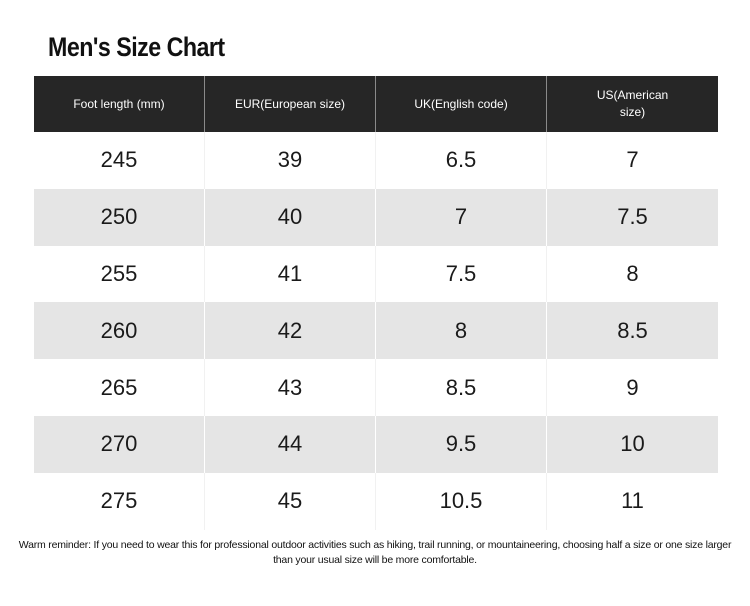 The width and height of the screenshot is (750, 606). Describe the element at coordinates (290, 331) in the screenshot. I see `cell-eur: 42` at that location.